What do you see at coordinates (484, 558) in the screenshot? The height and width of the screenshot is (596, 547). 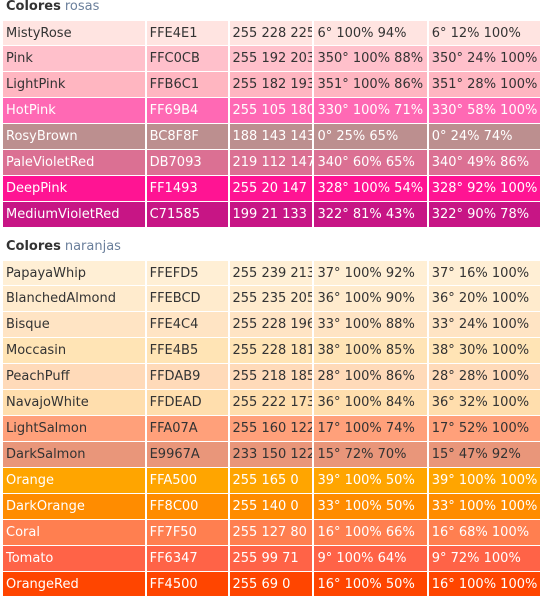 I see `hsv-value-cell: 9° 72% 100%` at bounding box center [484, 558].